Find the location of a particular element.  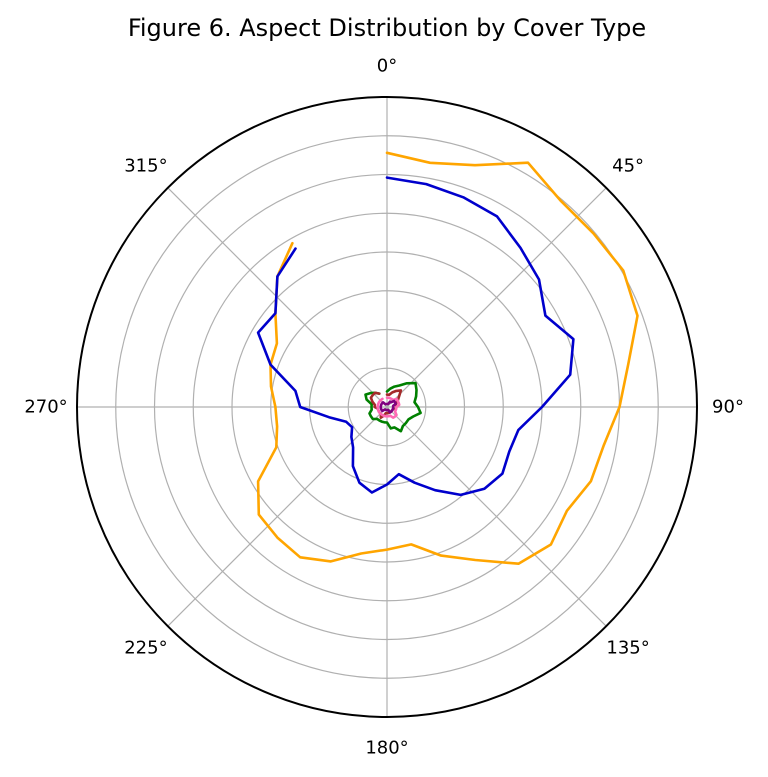

angle-tick-label-45: 45° is located at coordinates (628, 165).